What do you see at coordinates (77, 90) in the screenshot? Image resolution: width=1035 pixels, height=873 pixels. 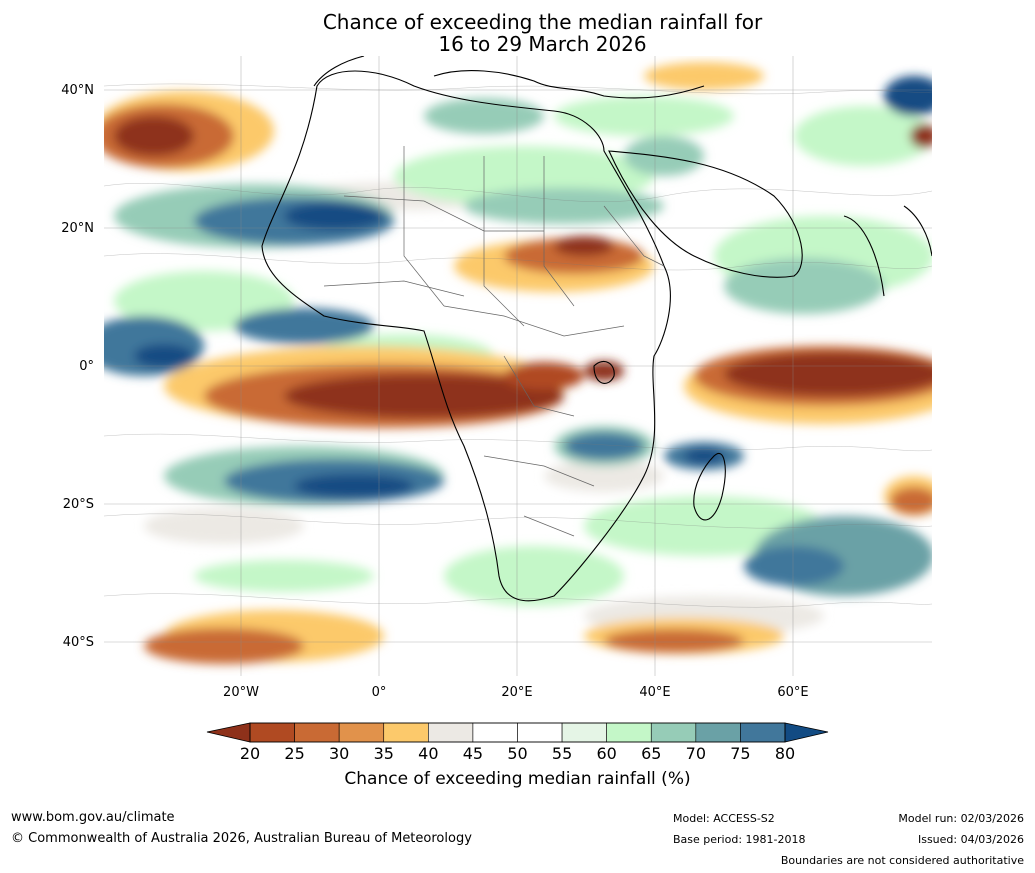 I see `lat-label-40n: 40°N` at bounding box center [77, 90].